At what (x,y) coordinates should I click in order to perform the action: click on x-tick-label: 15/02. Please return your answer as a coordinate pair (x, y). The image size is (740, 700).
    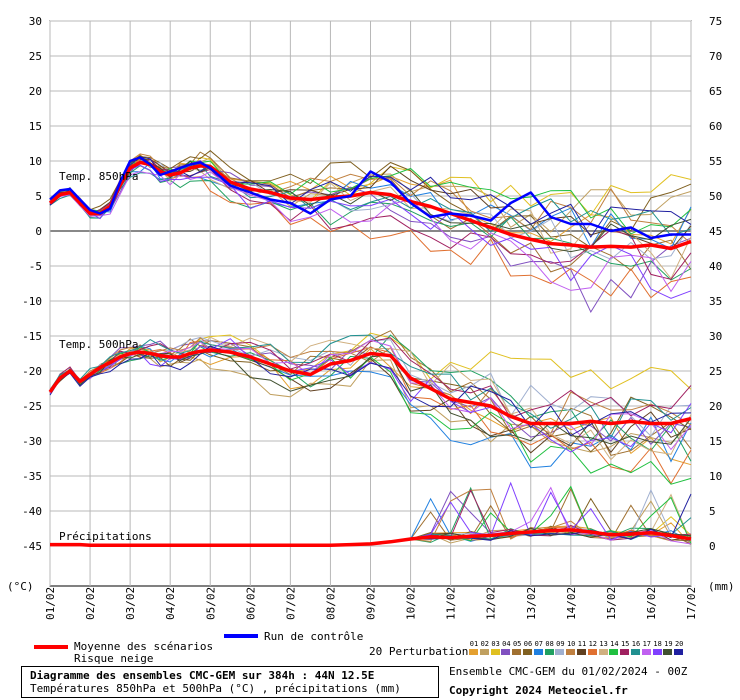
    Looking at the image, I should click on (611, 603).